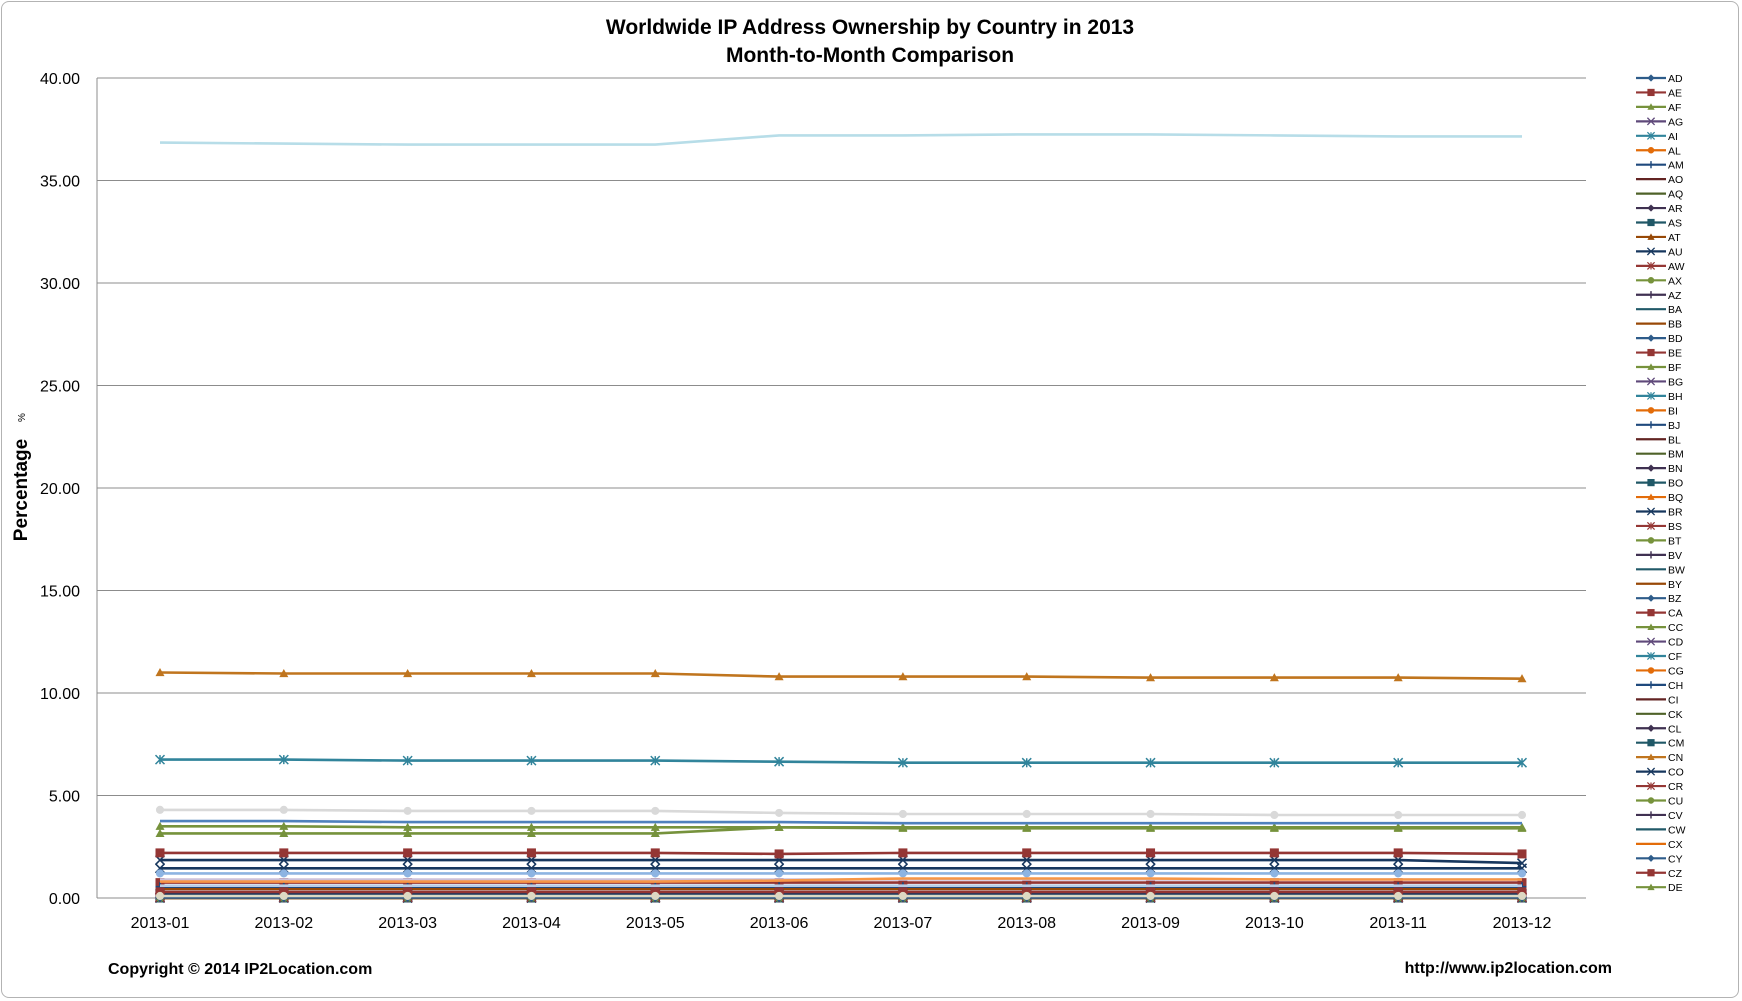 This screenshot has height=1001, width=1742. I want to click on source-url: http://www.ip2location.com, so click(1508, 968).